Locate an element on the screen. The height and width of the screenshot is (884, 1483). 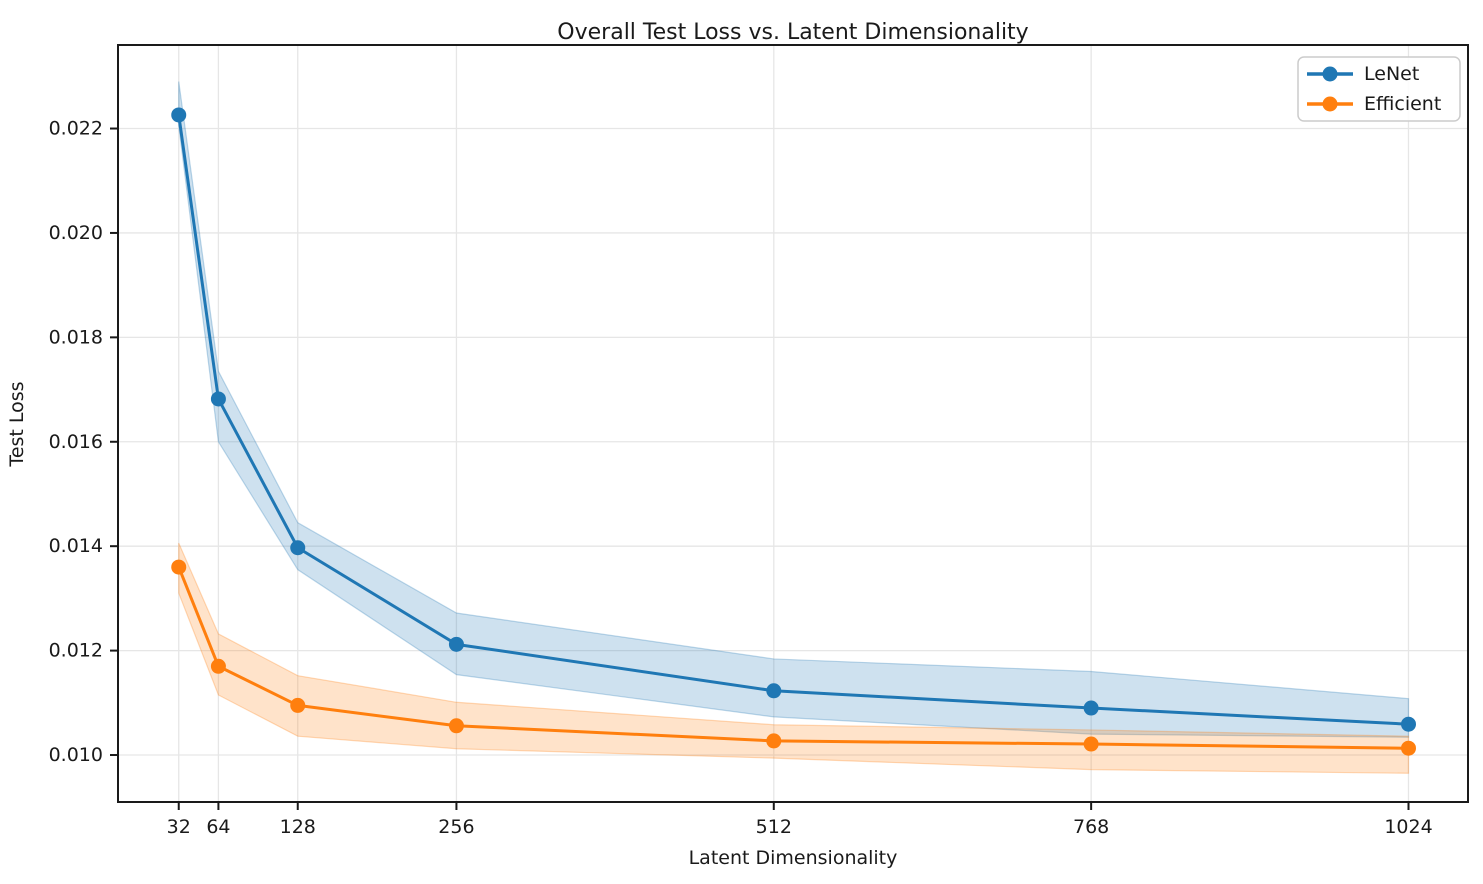
y-tick-label: 0.022 is located at coordinates (76, 129).